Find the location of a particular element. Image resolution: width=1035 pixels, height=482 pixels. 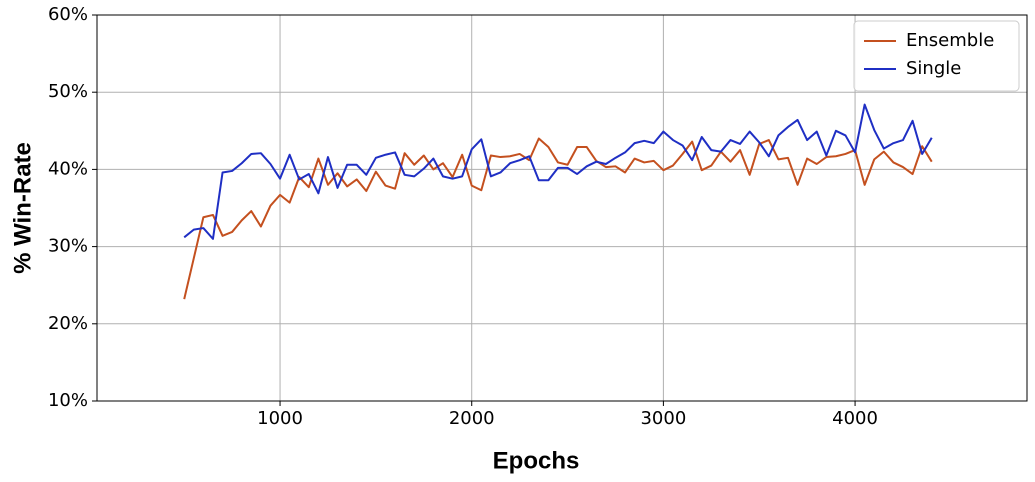

legend-box is located at coordinates (936, 56).